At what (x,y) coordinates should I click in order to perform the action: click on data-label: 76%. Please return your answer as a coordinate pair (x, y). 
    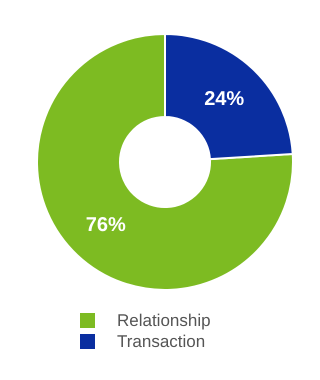
    Looking at the image, I should click on (106, 225).